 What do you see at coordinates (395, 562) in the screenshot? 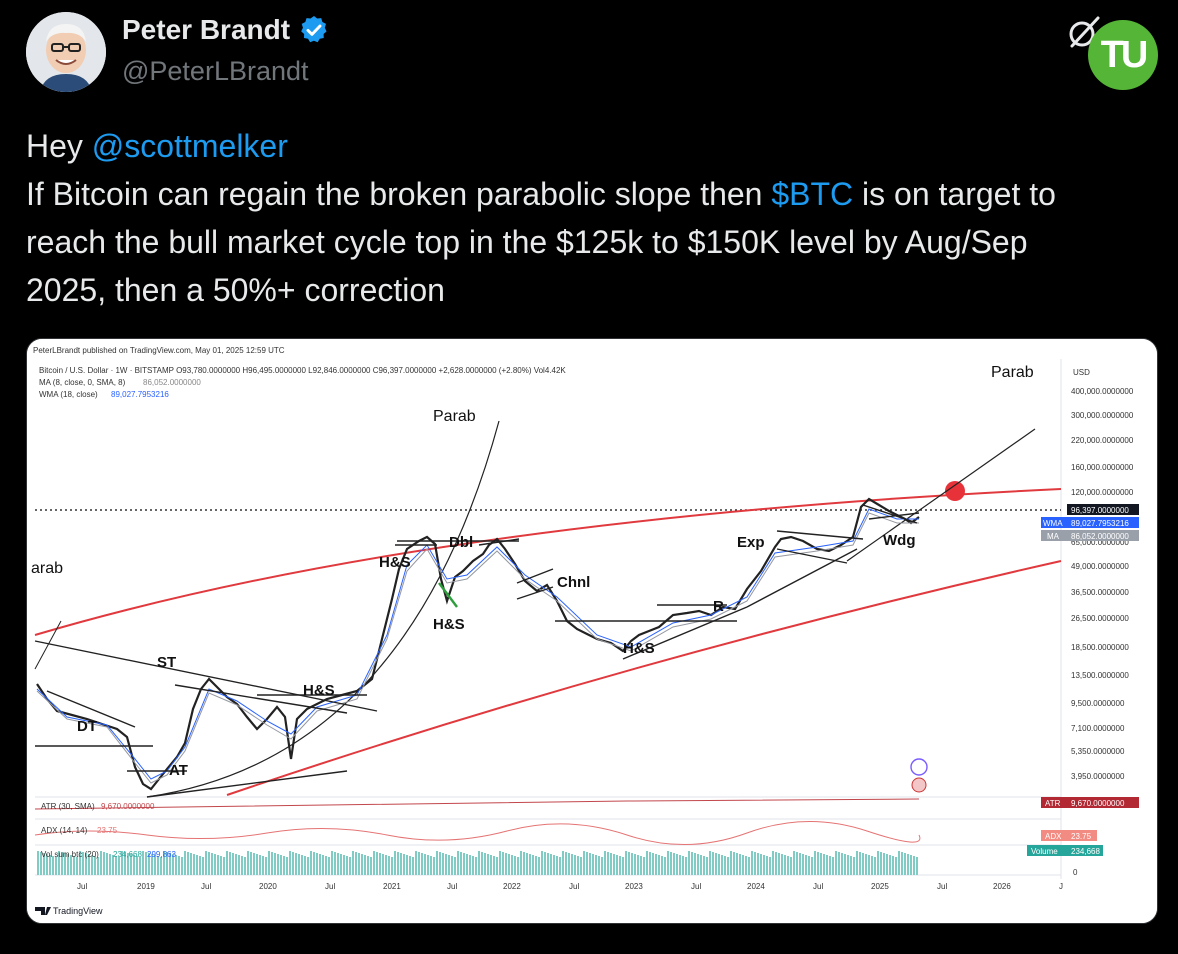
I see `annotation-hs-2021a: H&S` at bounding box center [395, 562].